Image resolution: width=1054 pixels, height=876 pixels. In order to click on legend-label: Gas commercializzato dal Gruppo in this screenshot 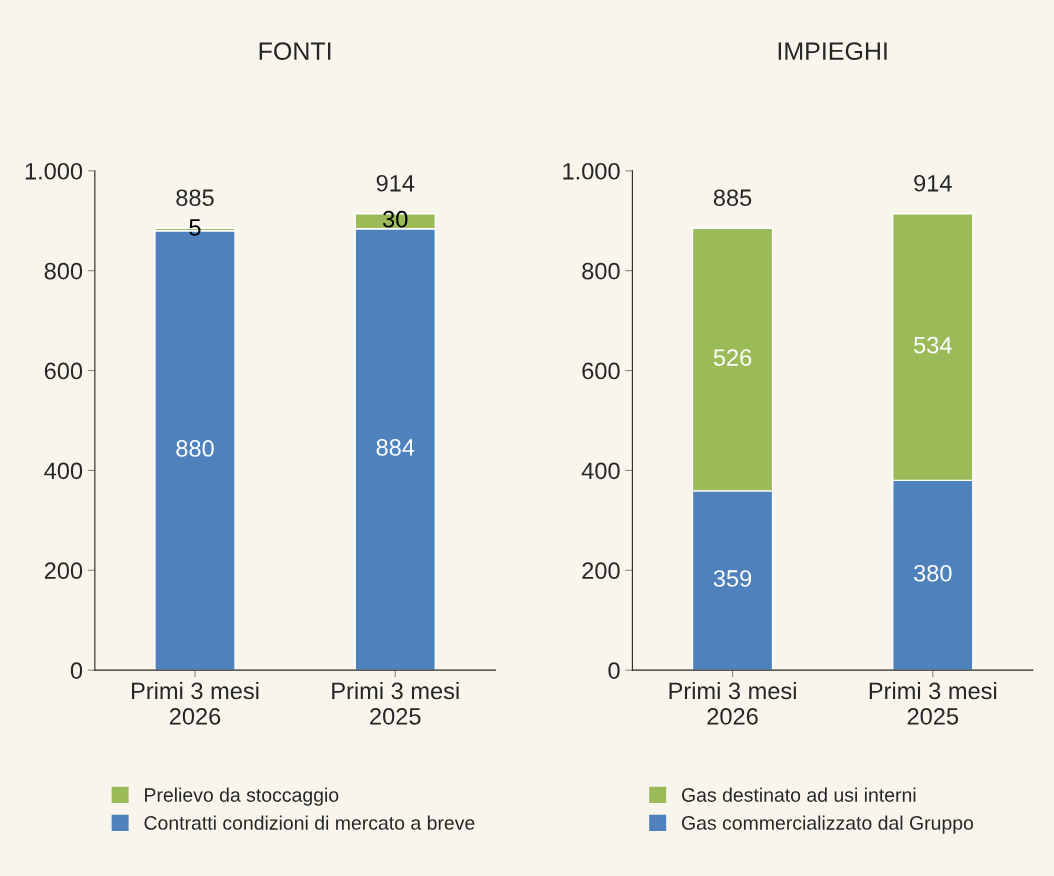, I will do `click(827, 824)`.